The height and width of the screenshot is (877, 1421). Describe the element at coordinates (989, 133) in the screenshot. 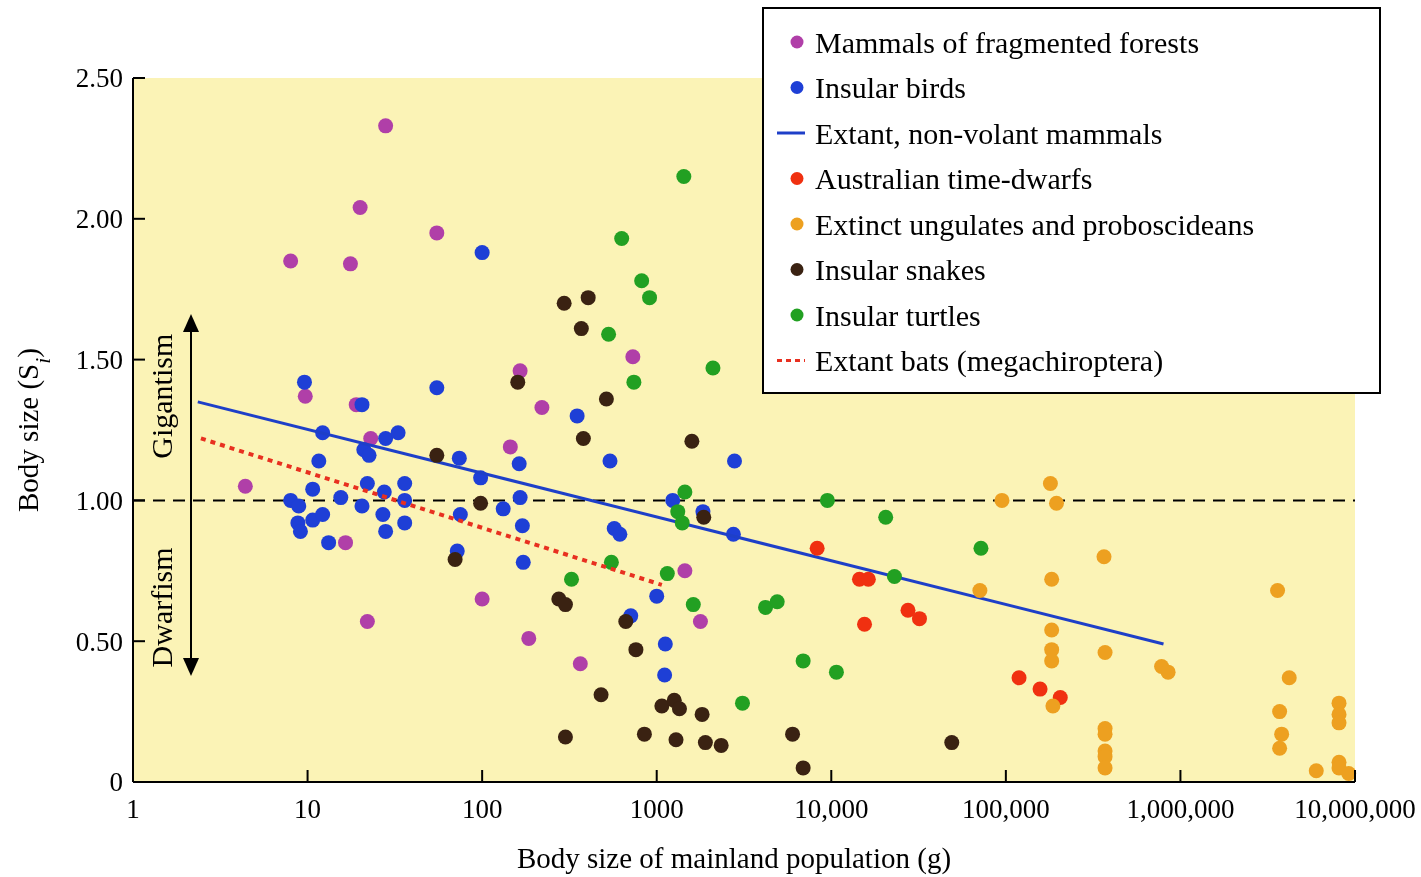

I see `legend-label: Extant, non-volant mammals` at that location.